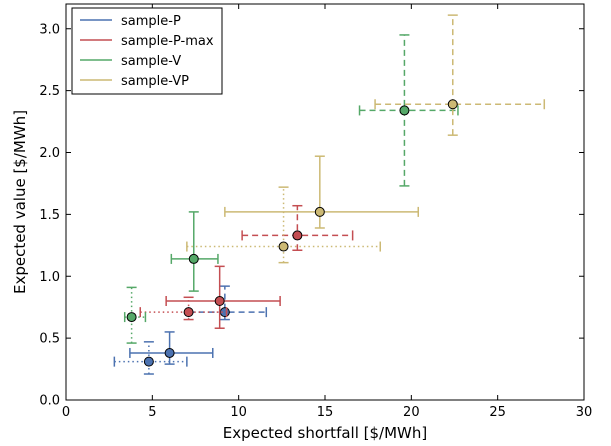 The height and width of the screenshot is (446, 611). I want to click on series-sample-P, so click(190, 330).